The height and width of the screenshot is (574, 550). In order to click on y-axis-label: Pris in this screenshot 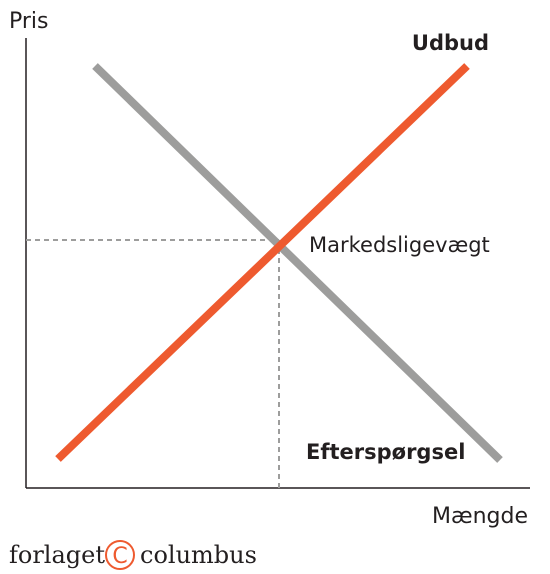, I will do `click(29, 21)`.